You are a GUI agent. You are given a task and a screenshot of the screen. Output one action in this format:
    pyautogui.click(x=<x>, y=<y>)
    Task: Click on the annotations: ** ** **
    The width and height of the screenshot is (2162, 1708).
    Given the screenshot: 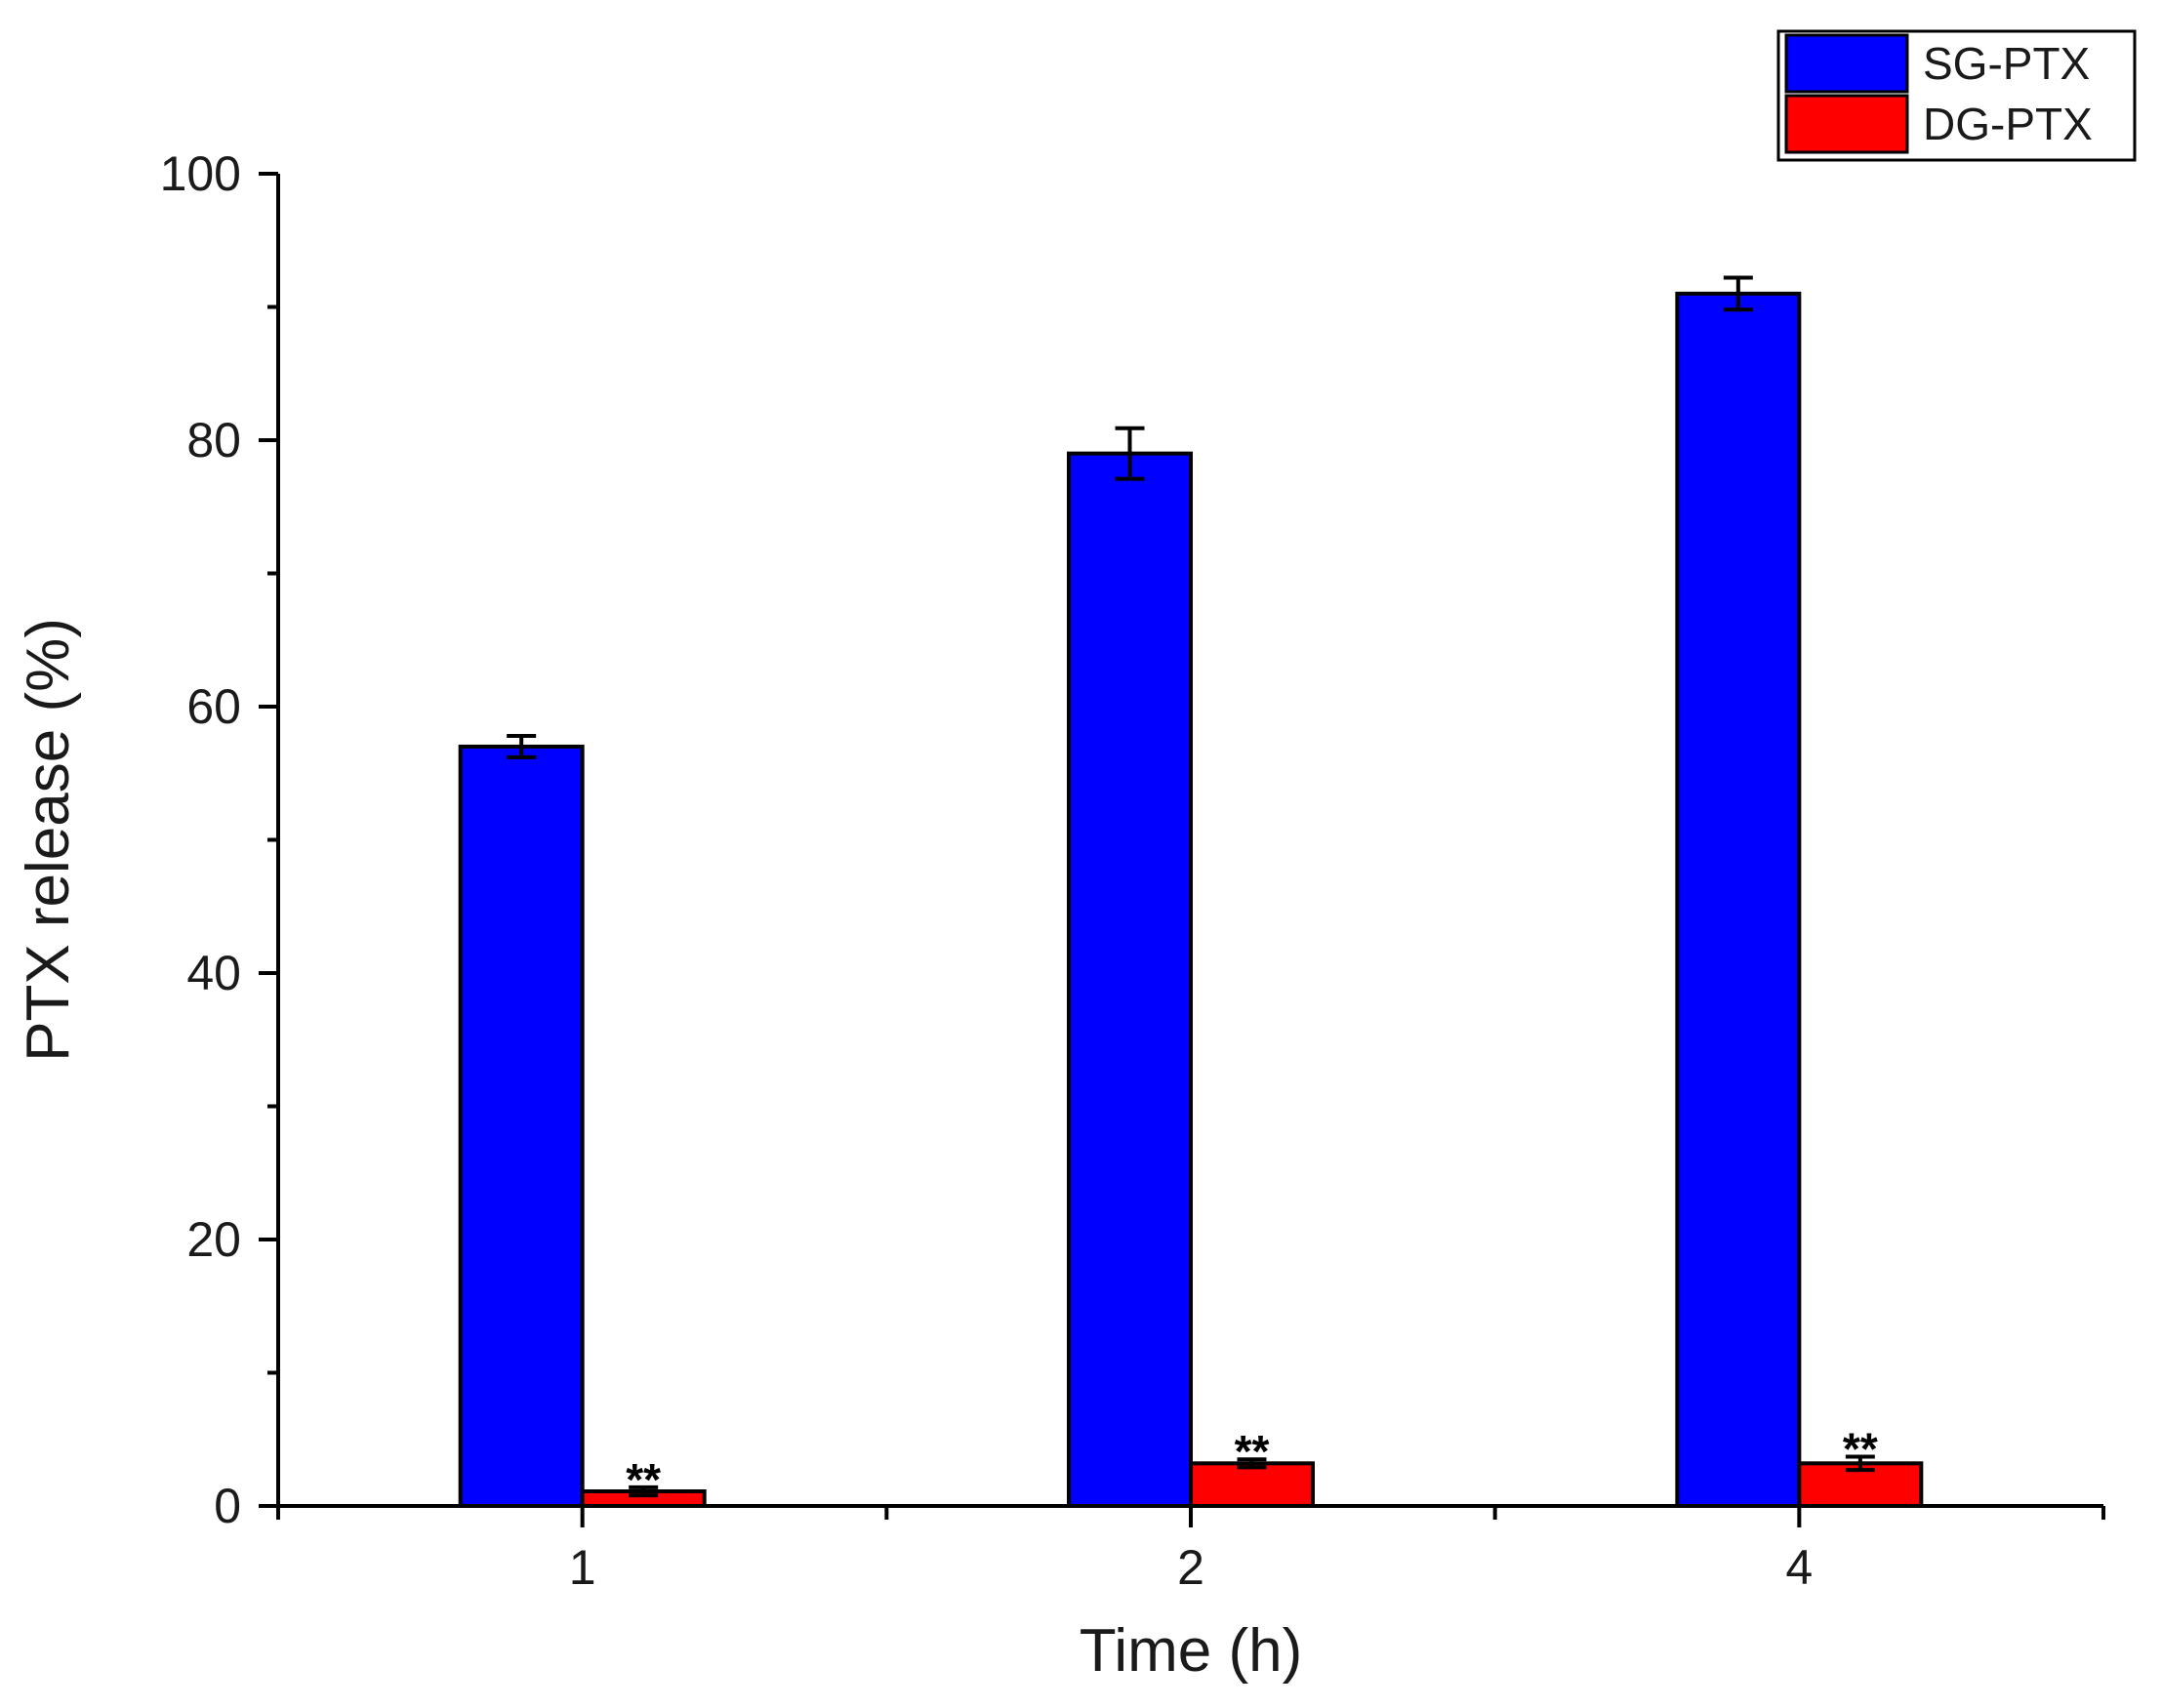 What is the action you would take?
    pyautogui.click(x=1252, y=1463)
    